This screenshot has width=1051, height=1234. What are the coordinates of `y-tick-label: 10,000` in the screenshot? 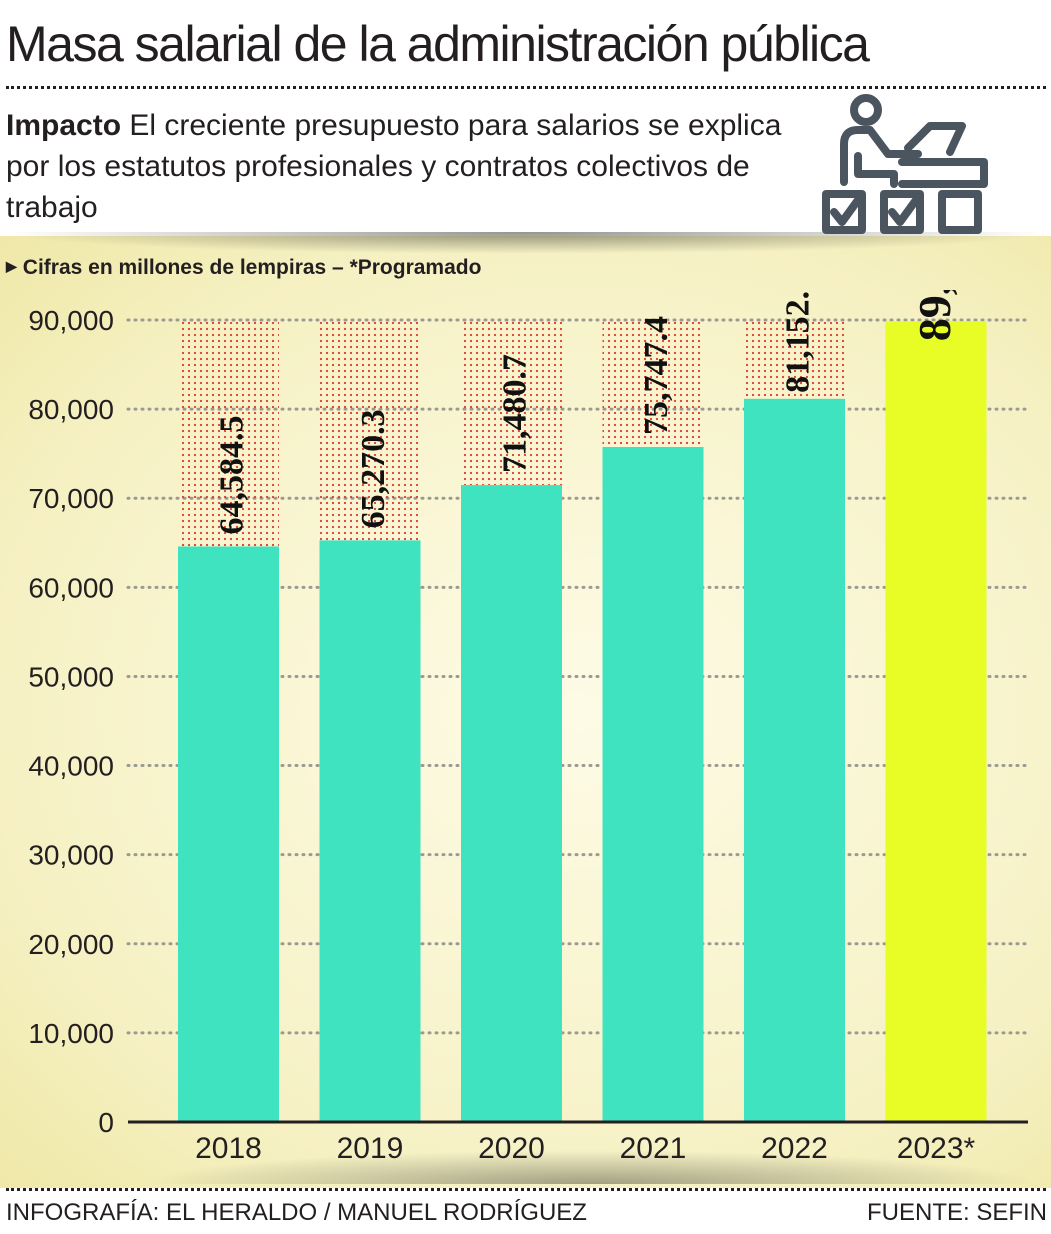 It's located at (71, 1033).